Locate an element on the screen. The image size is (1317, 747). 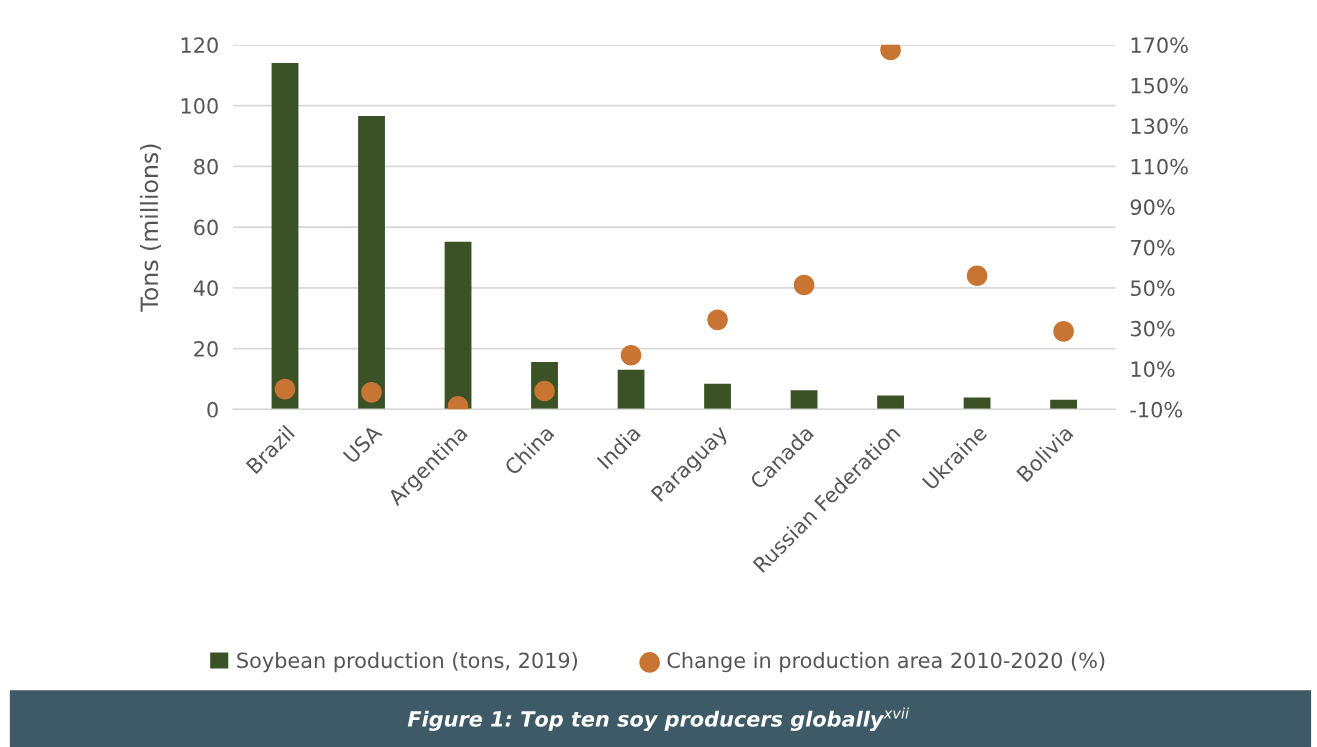
y2-tick-label: 30% is located at coordinates (1152, 328).